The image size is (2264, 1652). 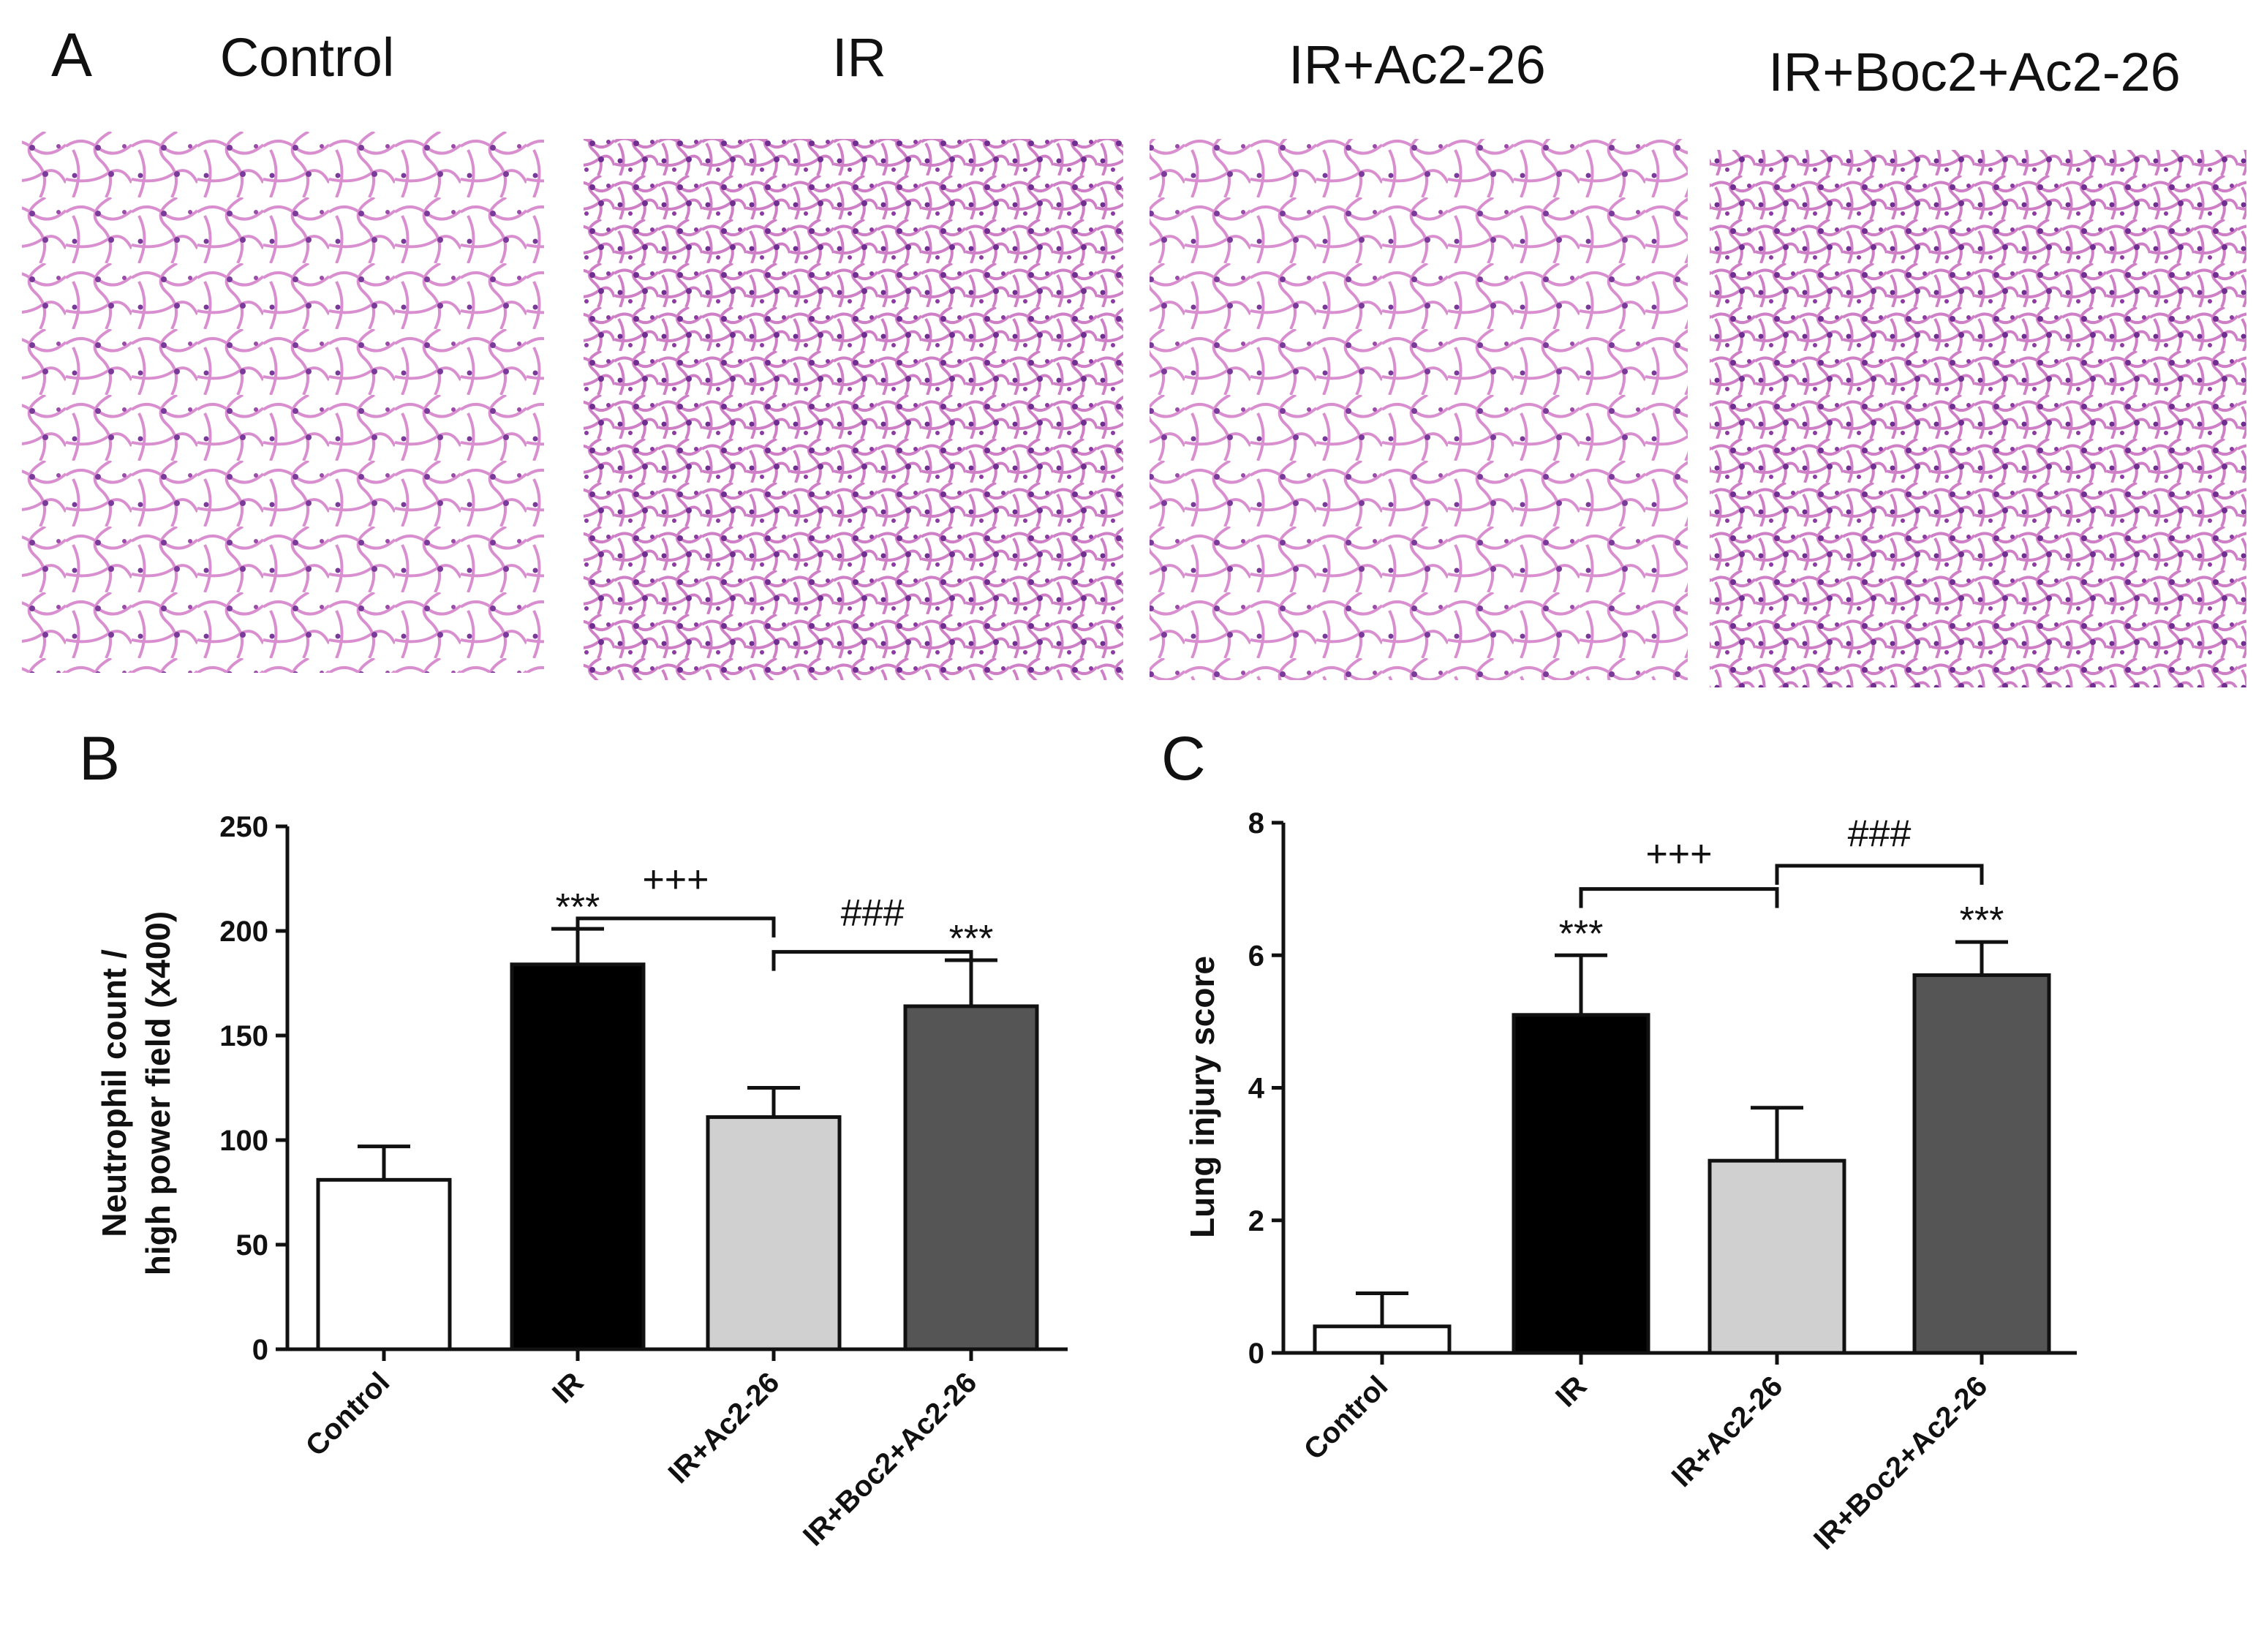 I want to click on chart-c-category-label: Control, so click(x=1346, y=1418).